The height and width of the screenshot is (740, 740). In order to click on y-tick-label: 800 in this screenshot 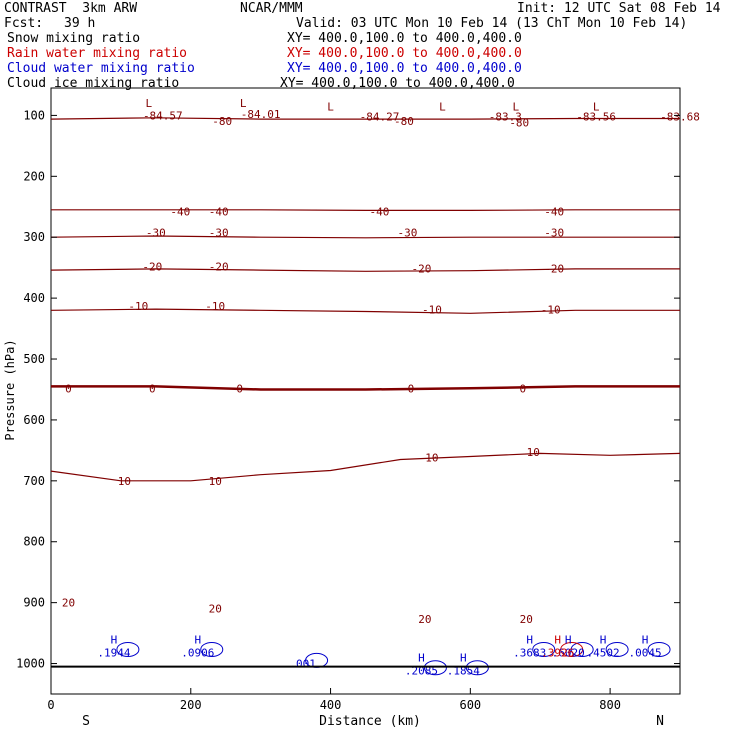, I will do `click(34, 542)`.